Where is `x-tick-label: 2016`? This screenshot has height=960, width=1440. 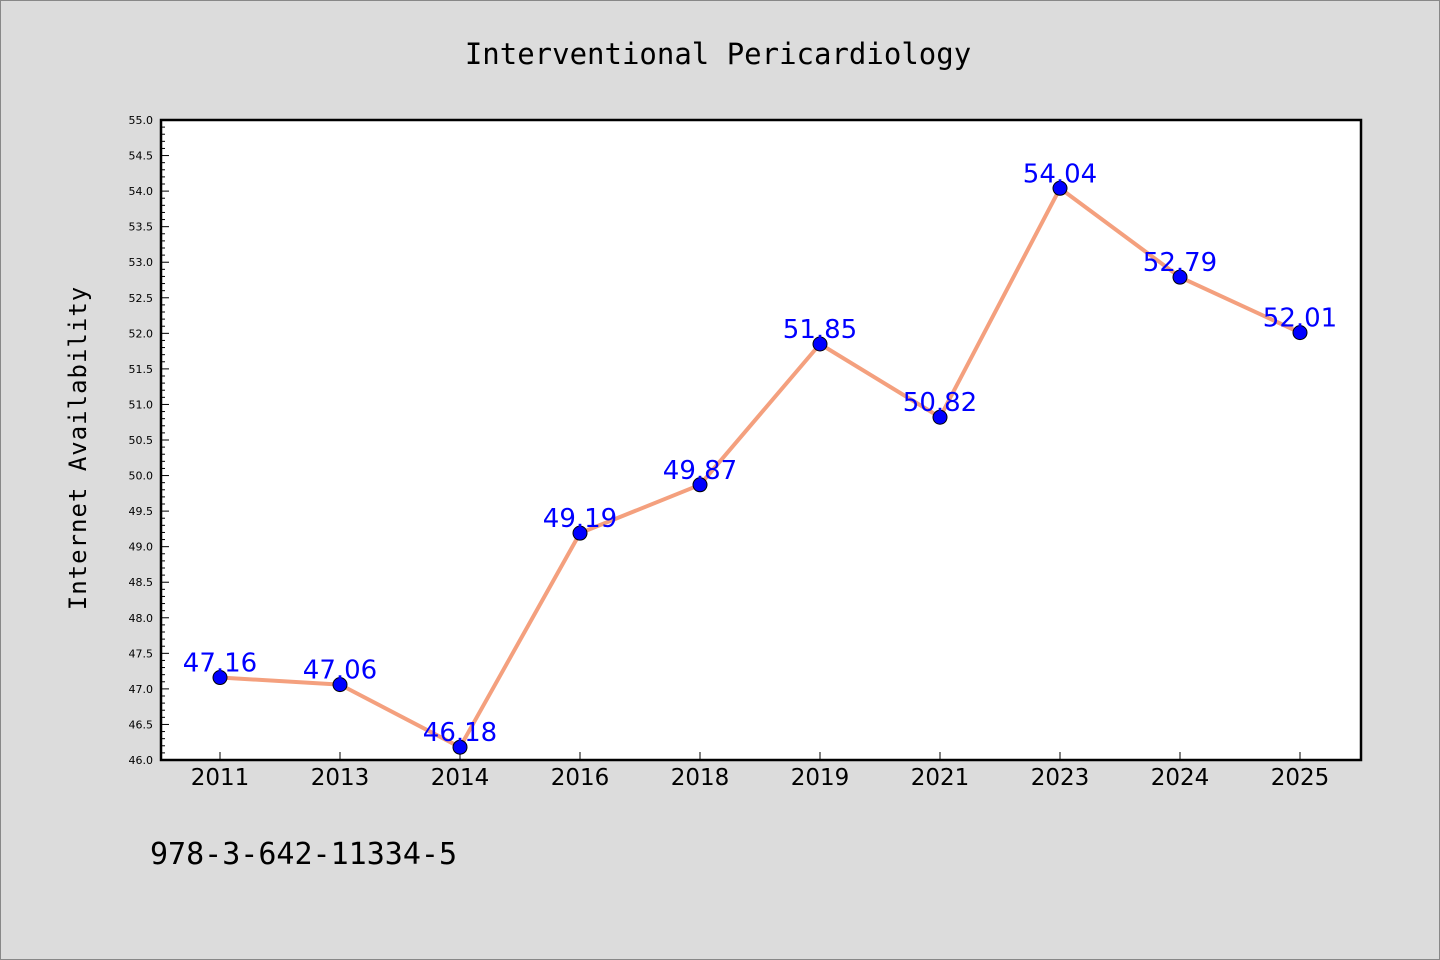
x-tick-label: 2016 is located at coordinates (580, 778).